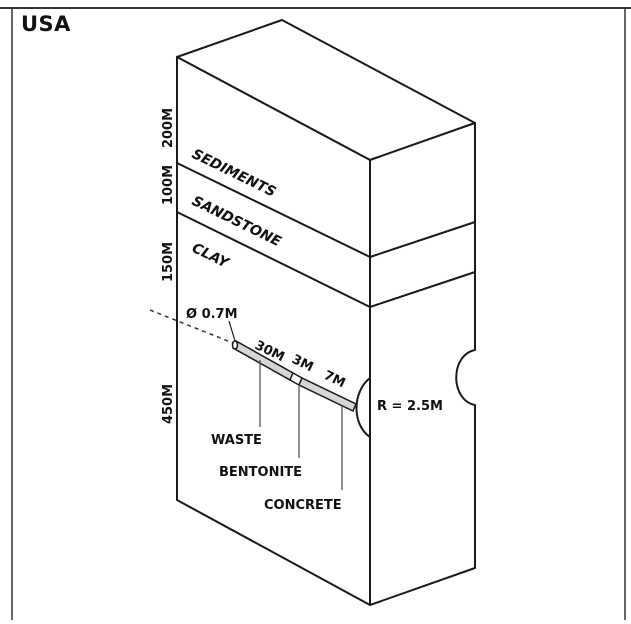  What do you see at coordinates (273, 259) in the screenshot?
I see `boundary-sandstone-clay` at bounding box center [273, 259].